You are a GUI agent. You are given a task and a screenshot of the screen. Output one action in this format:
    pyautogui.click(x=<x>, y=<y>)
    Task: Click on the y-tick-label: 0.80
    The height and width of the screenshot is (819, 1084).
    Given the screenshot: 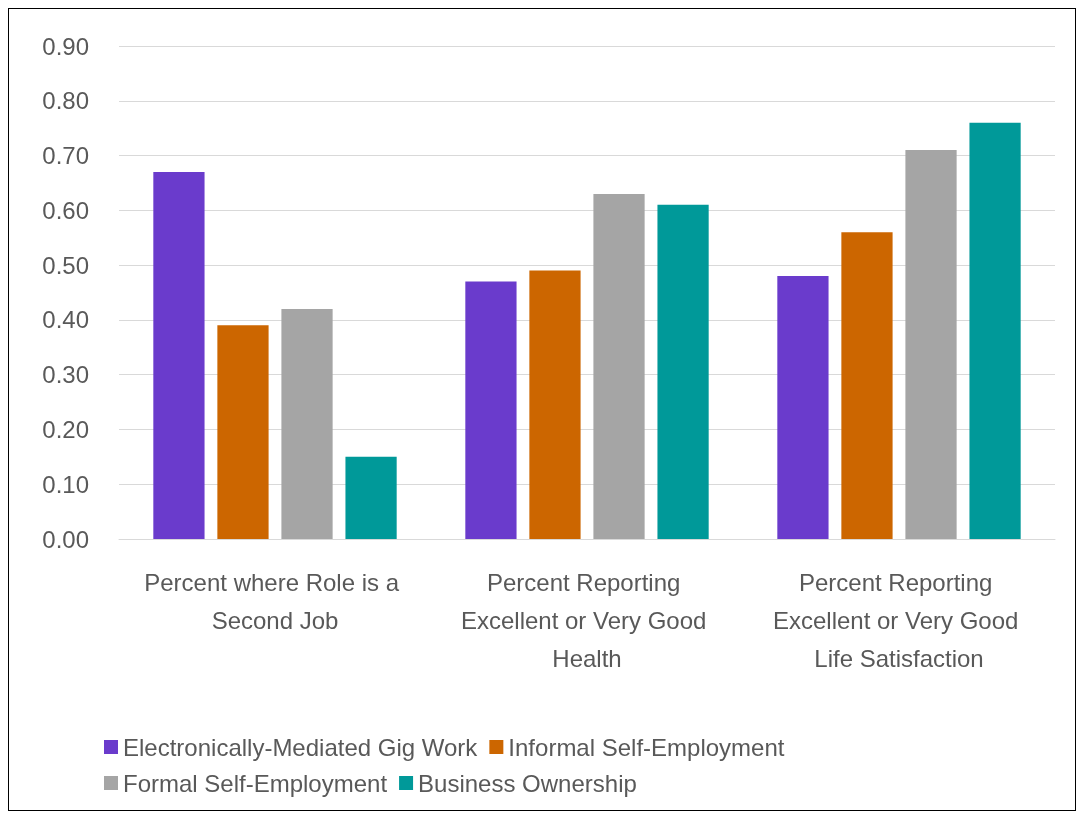 What is the action you would take?
    pyautogui.click(x=65, y=101)
    